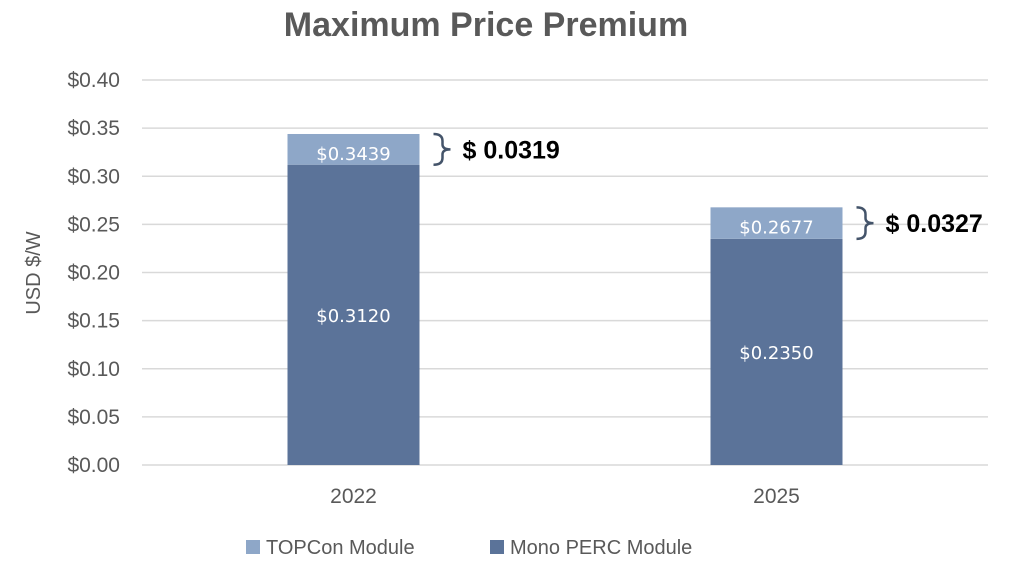 The height and width of the screenshot is (579, 1024). What do you see at coordinates (93, 224) in the screenshot?
I see `y-tick-label: $0.25` at bounding box center [93, 224].